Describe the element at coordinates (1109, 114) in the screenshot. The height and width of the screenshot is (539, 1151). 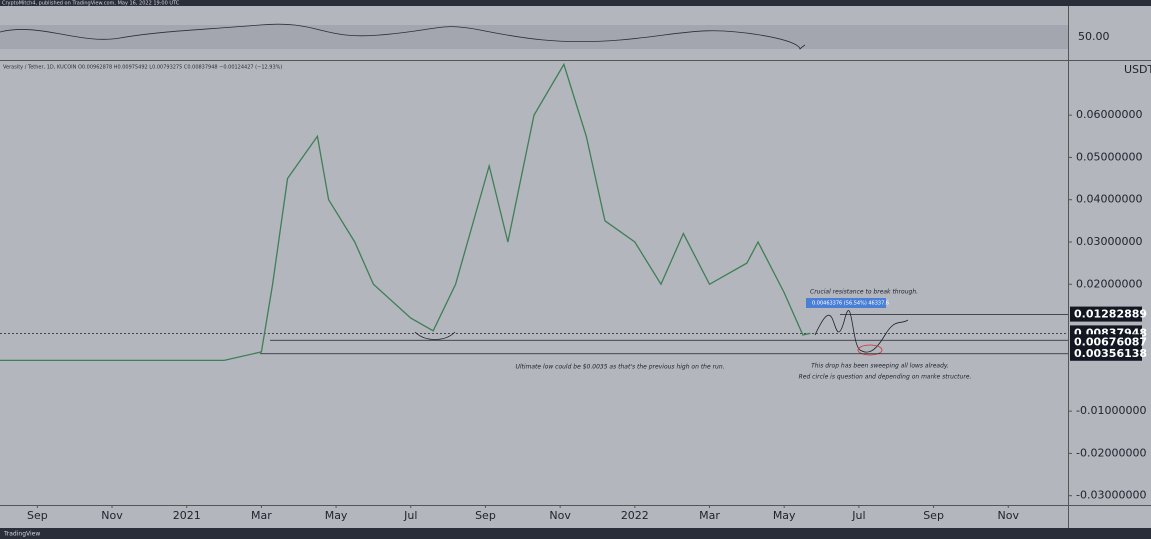
I see `y-tick-label: 0.06000000` at that location.